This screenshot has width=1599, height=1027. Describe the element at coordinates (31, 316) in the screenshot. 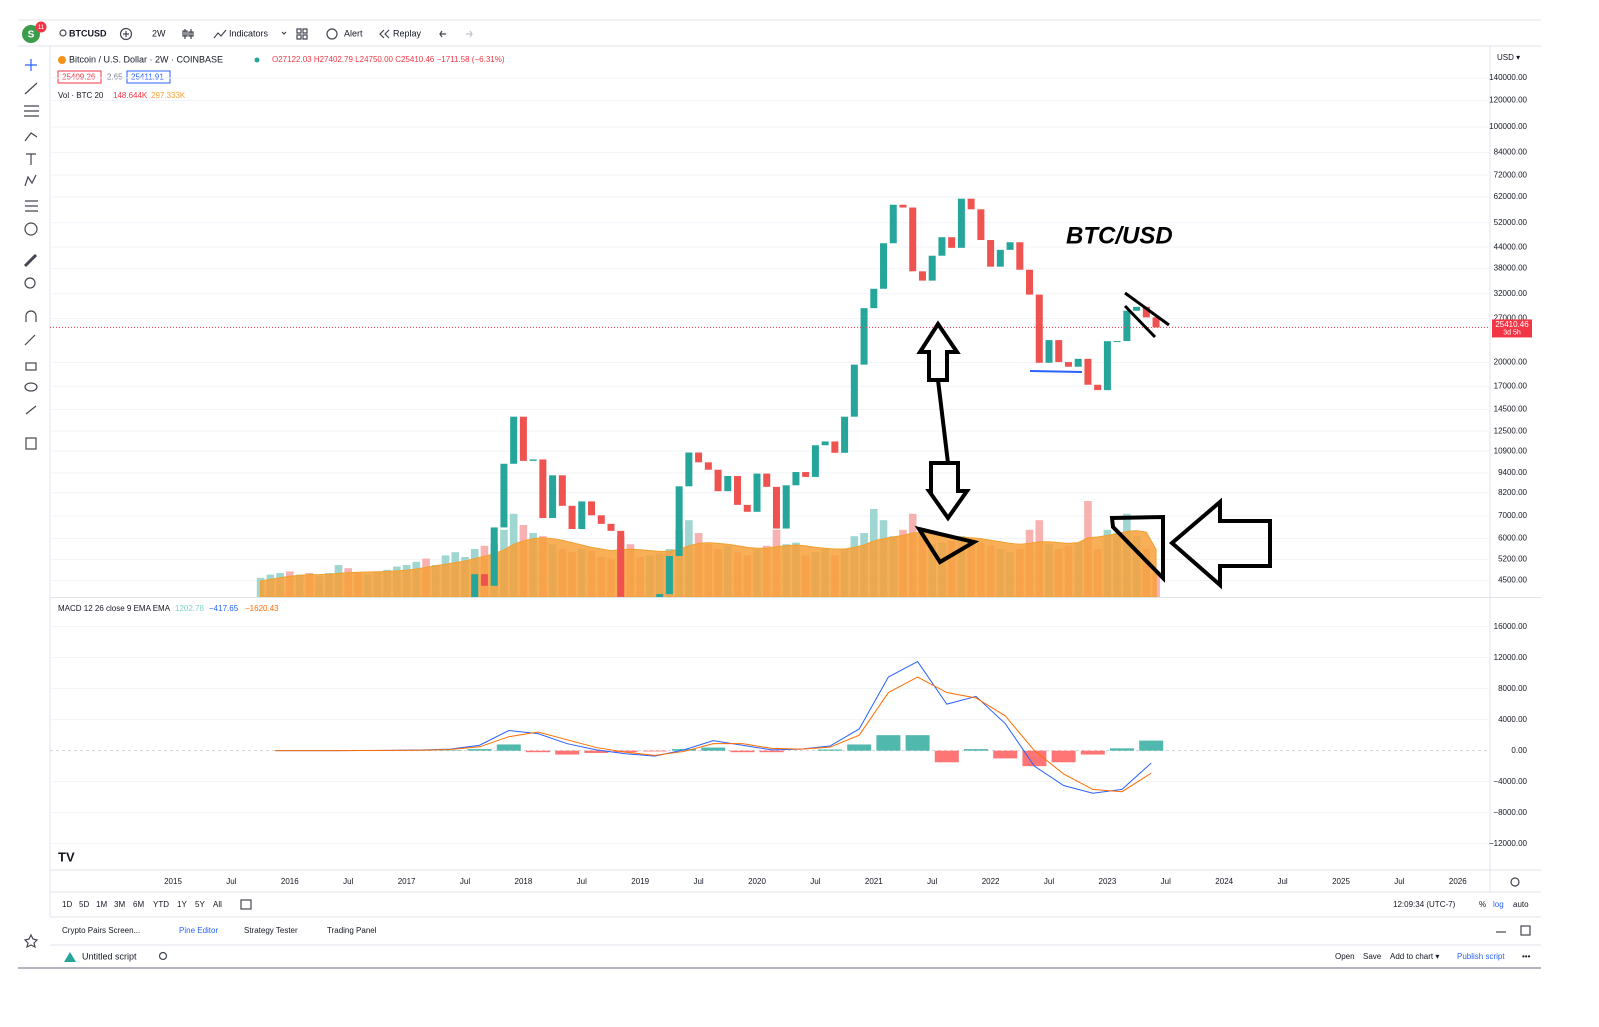

I see `magnet` at that location.